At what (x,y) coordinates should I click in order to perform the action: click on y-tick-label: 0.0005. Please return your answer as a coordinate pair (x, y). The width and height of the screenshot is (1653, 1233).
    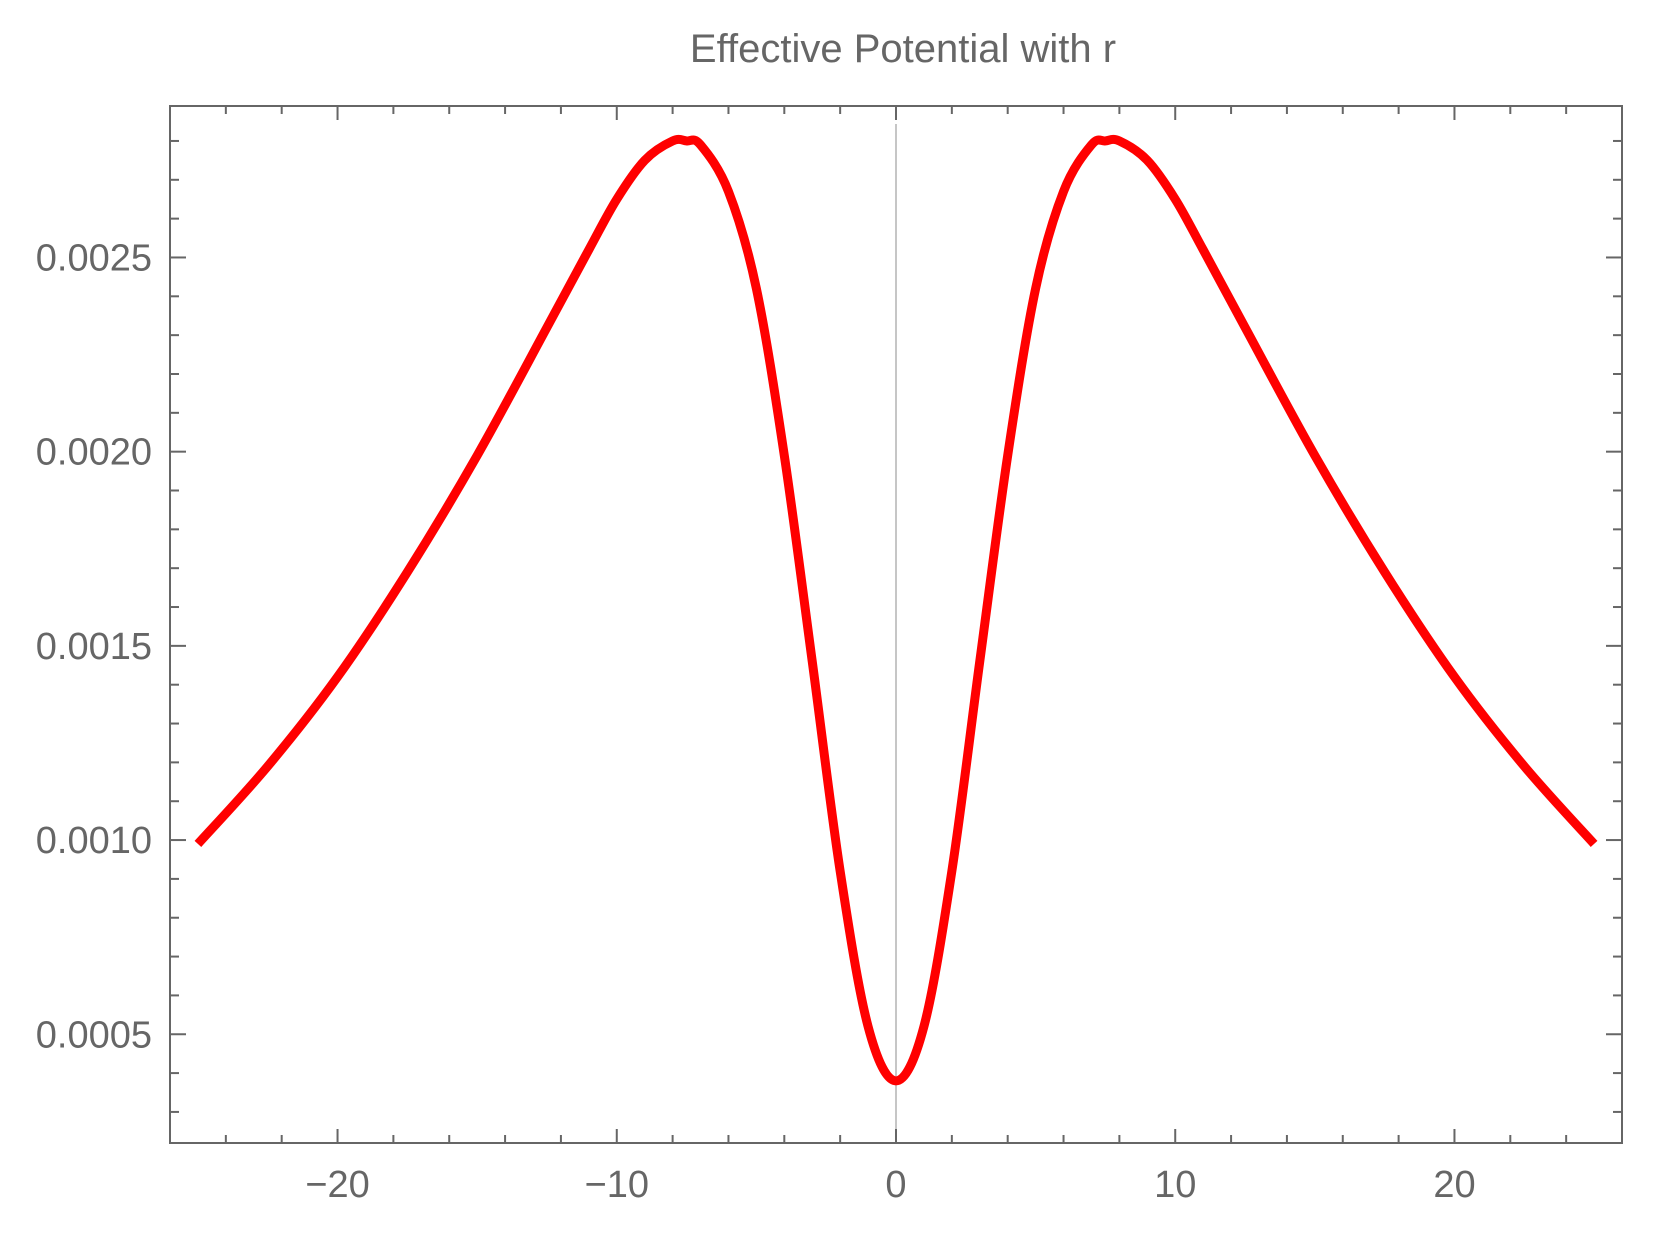
    Looking at the image, I should click on (94, 1035).